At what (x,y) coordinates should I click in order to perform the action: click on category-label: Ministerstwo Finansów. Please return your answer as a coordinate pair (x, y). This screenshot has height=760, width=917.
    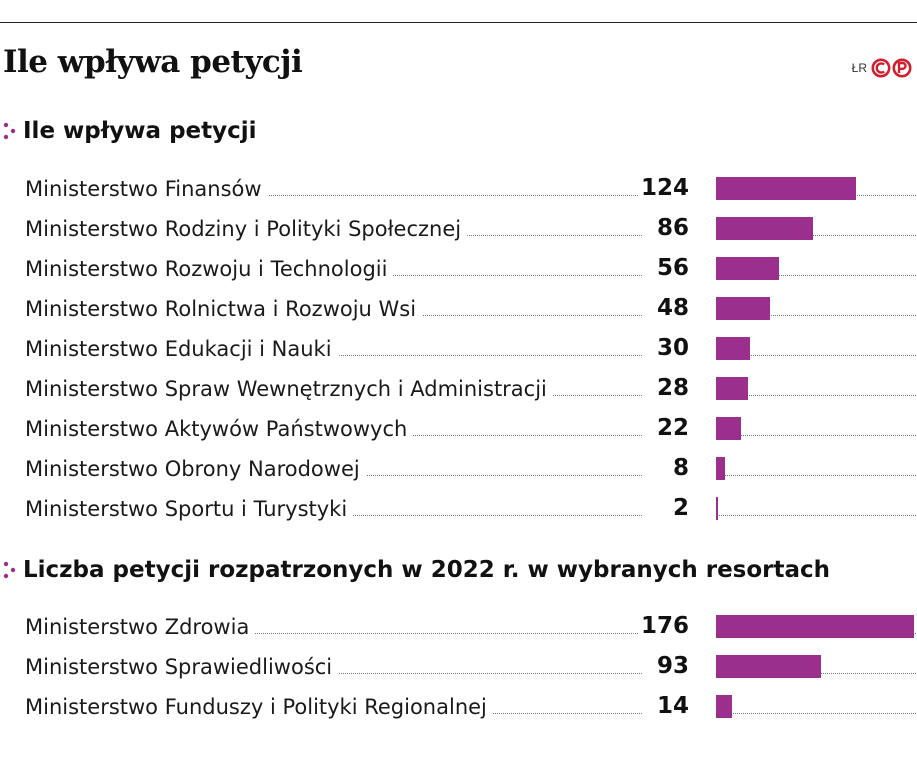
    Looking at the image, I should click on (146, 189).